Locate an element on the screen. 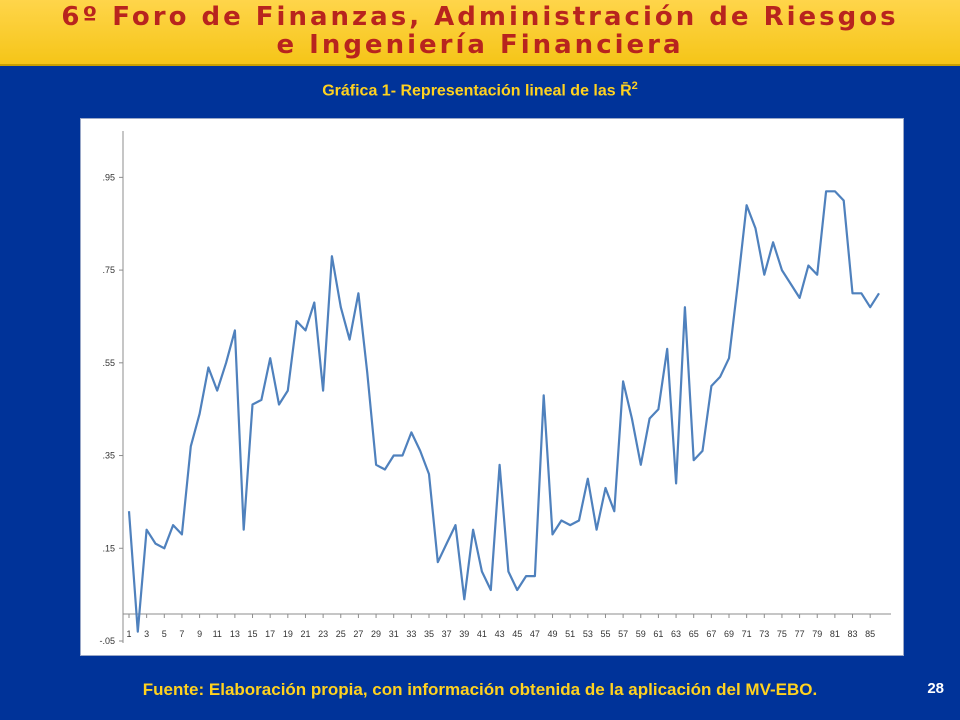 The height and width of the screenshot is (720, 960). page-number: 28 is located at coordinates (935, 688).